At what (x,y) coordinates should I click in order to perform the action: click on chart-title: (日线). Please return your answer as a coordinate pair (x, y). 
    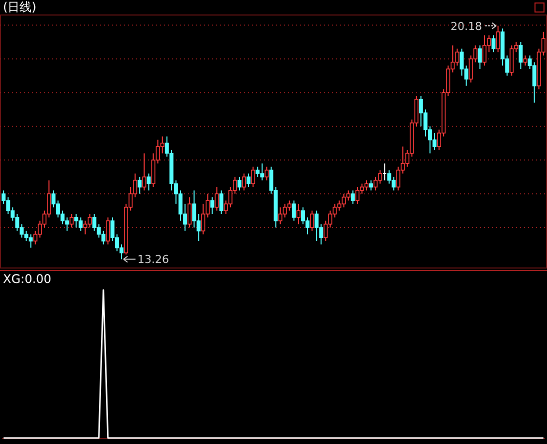
    Looking at the image, I should click on (19, 7).